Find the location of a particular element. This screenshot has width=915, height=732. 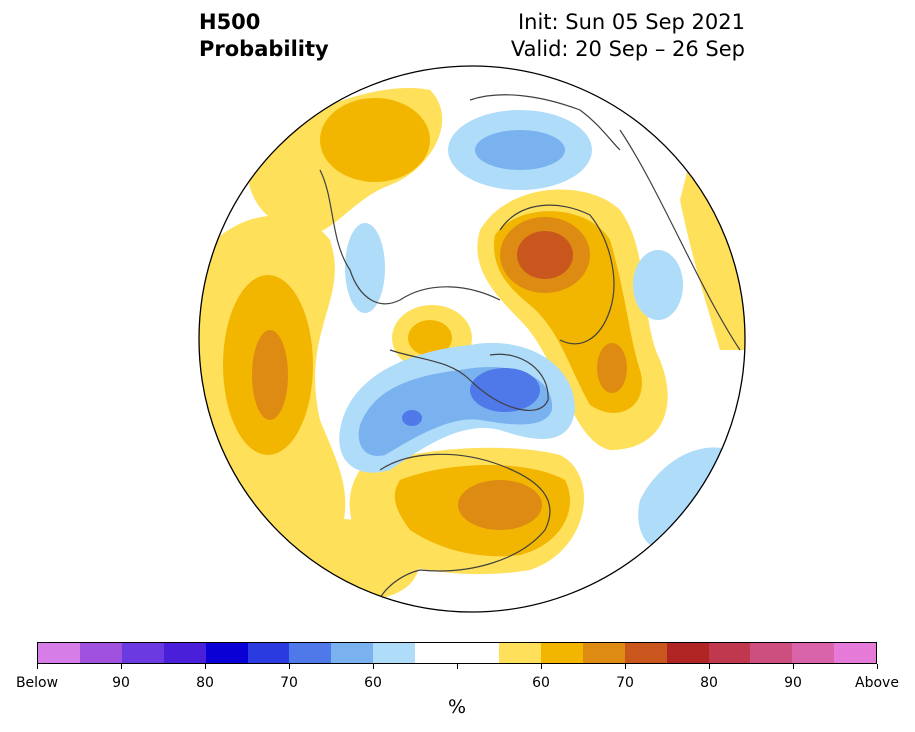

title-variable: H500 is located at coordinates (230, 22).